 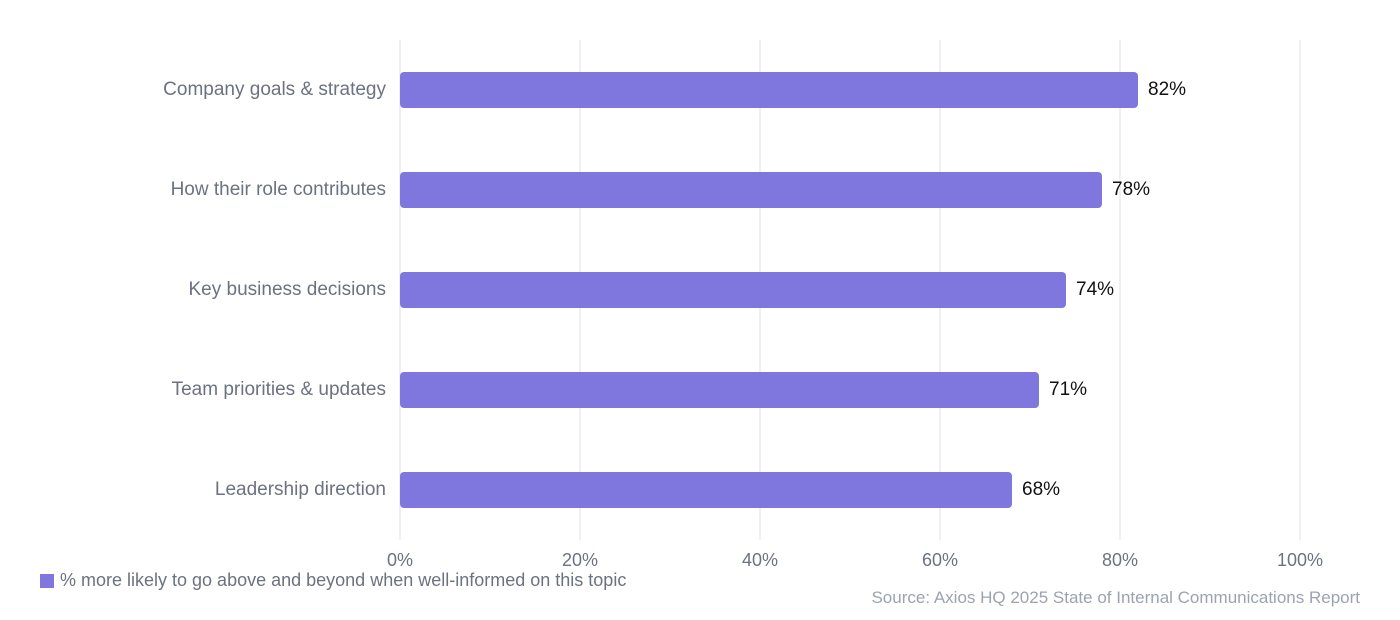 What do you see at coordinates (1167, 89) in the screenshot?
I see `bar-value-label: 82%` at bounding box center [1167, 89].